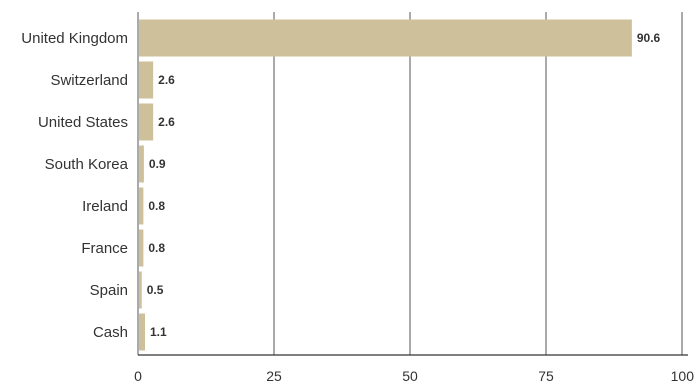 Image resolution: width=696 pixels, height=383 pixels. What do you see at coordinates (649, 38) in the screenshot?
I see `value-label: 90.6` at bounding box center [649, 38].